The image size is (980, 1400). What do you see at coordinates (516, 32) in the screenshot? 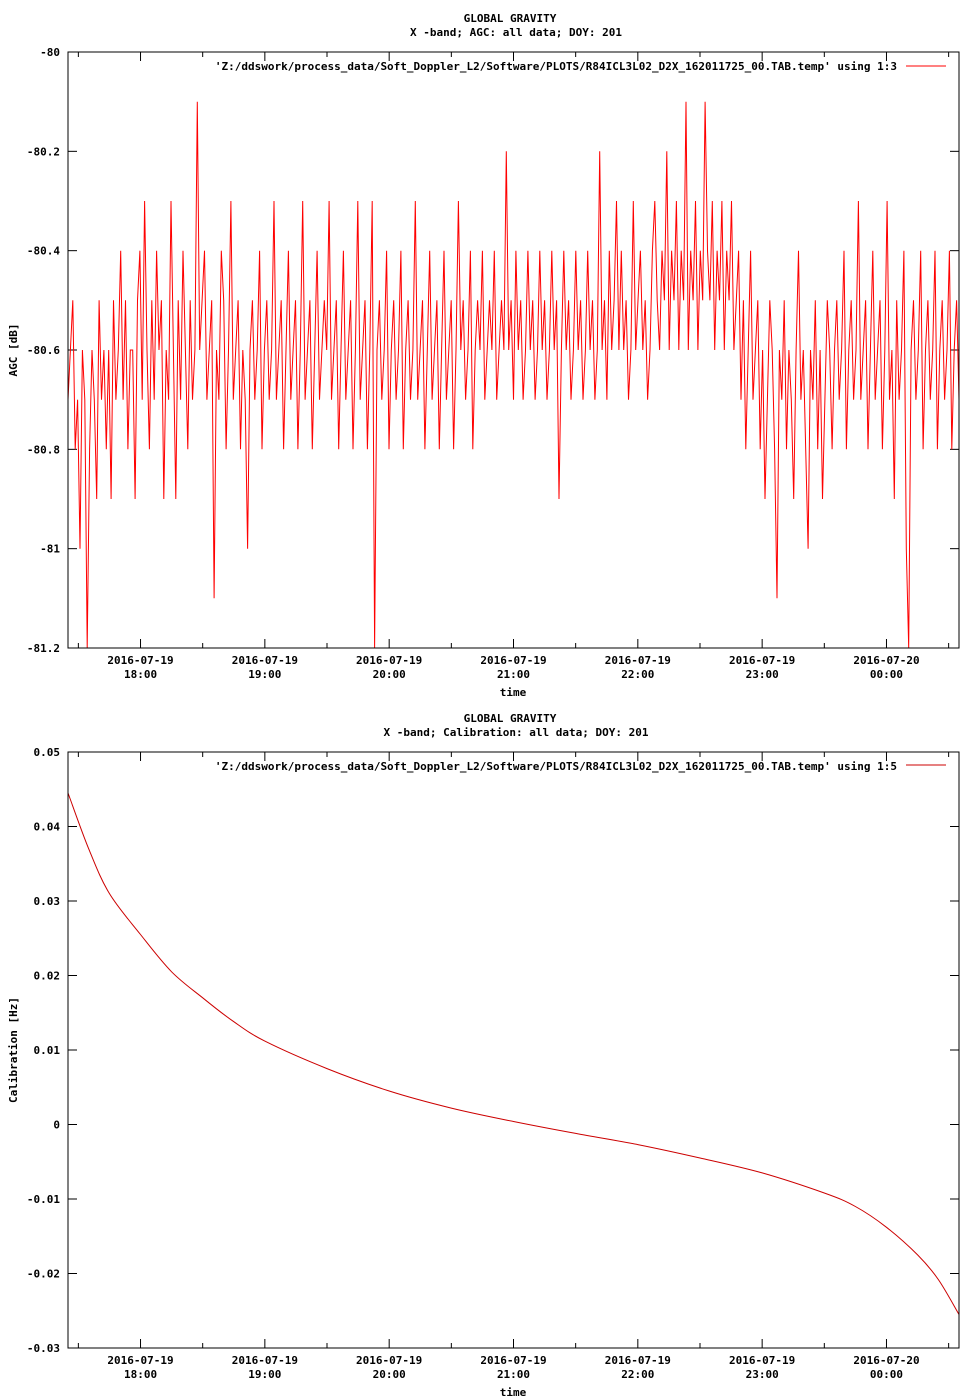
I see `chart-subtitle: X -band; AGC: all data; DOY: 201` at bounding box center [516, 32].